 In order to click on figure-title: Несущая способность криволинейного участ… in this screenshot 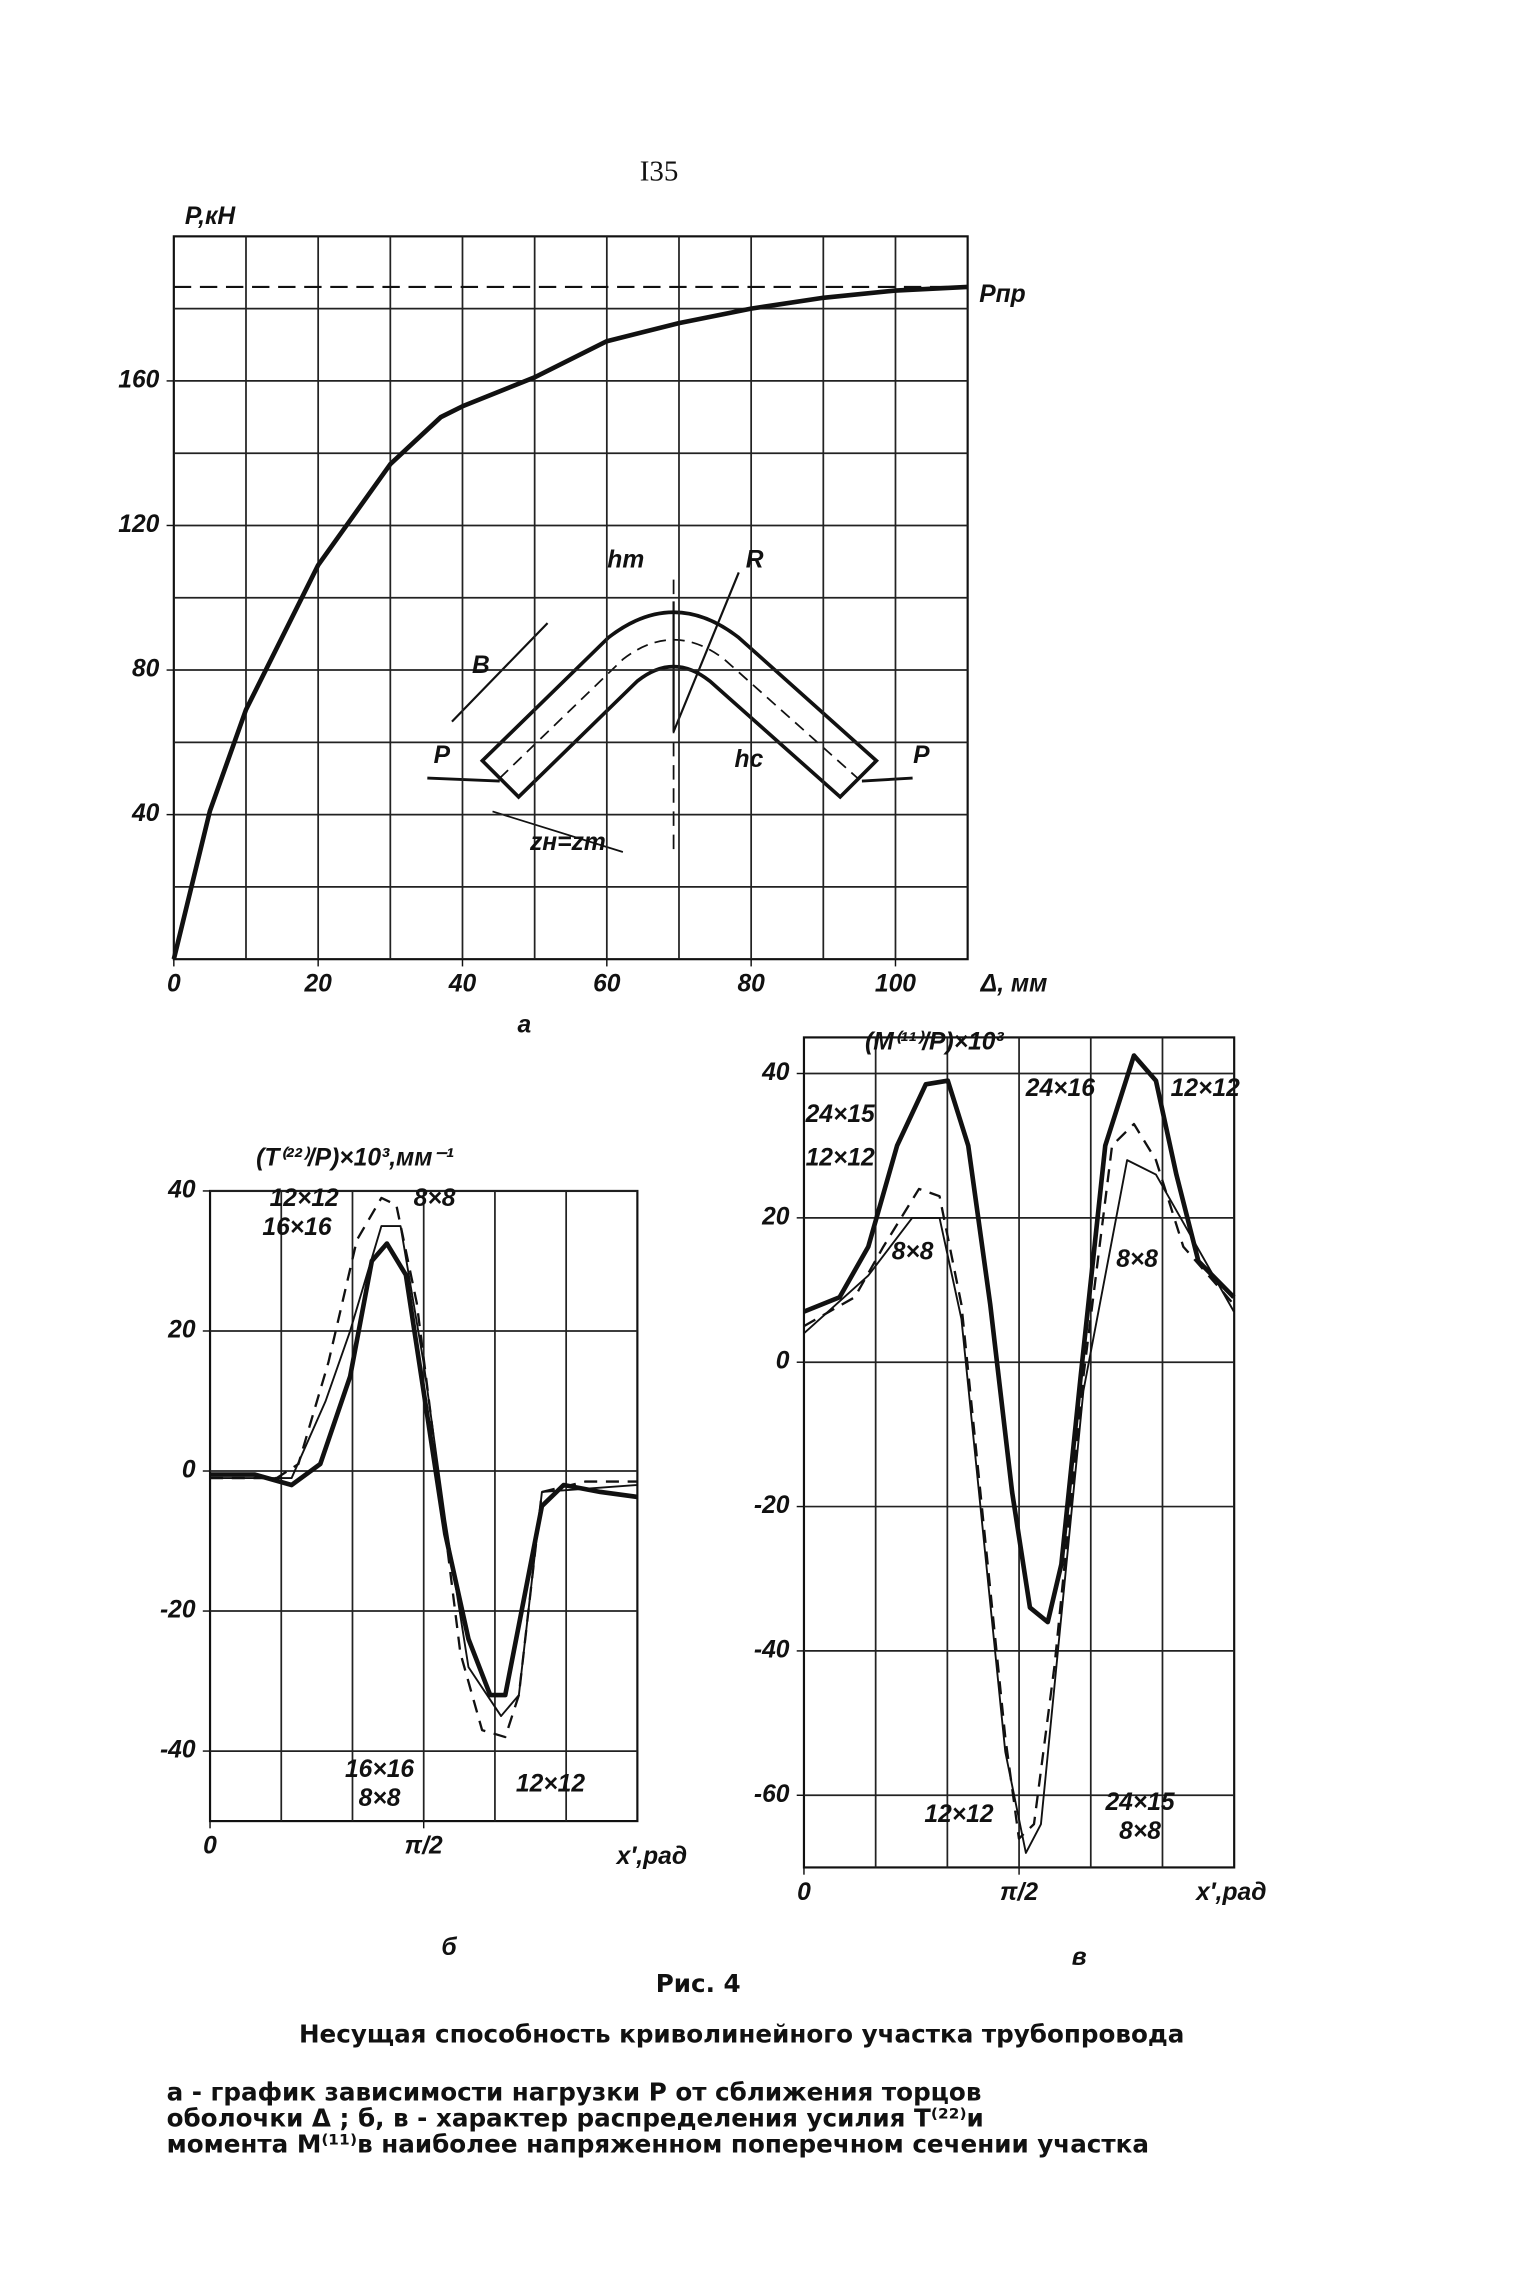, I will do `click(741, 2033)`.